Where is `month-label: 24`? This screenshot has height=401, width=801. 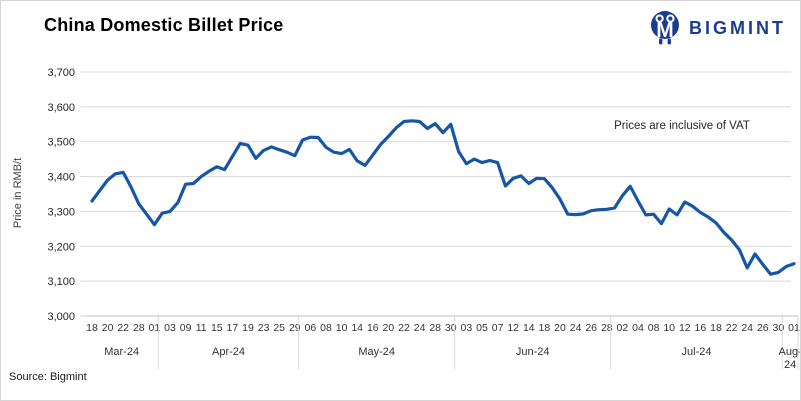 month-label: 24 is located at coordinates (790, 365).